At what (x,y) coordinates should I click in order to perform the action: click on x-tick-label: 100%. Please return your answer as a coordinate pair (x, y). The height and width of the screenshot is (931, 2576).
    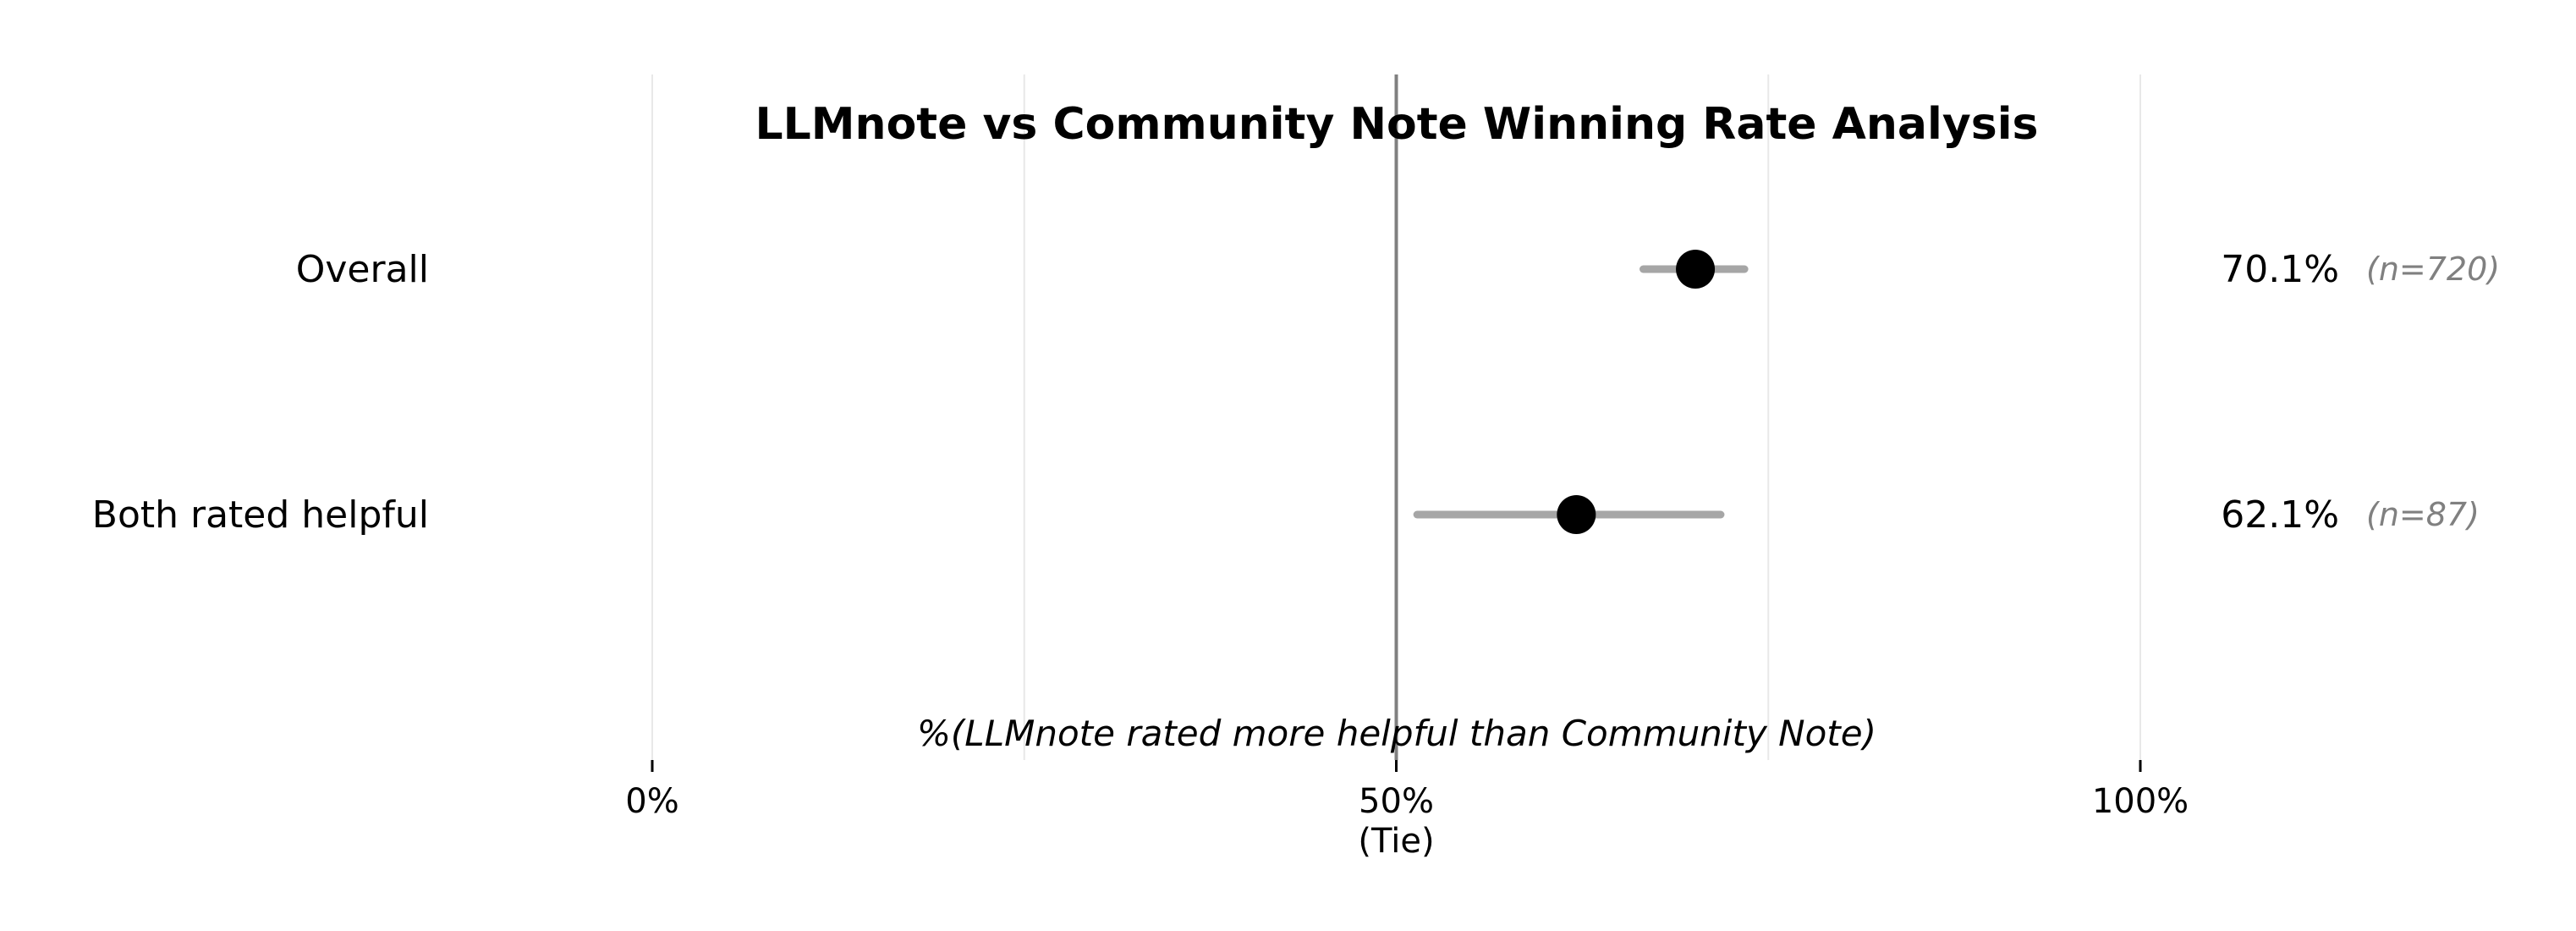
    Looking at the image, I should click on (2140, 801).